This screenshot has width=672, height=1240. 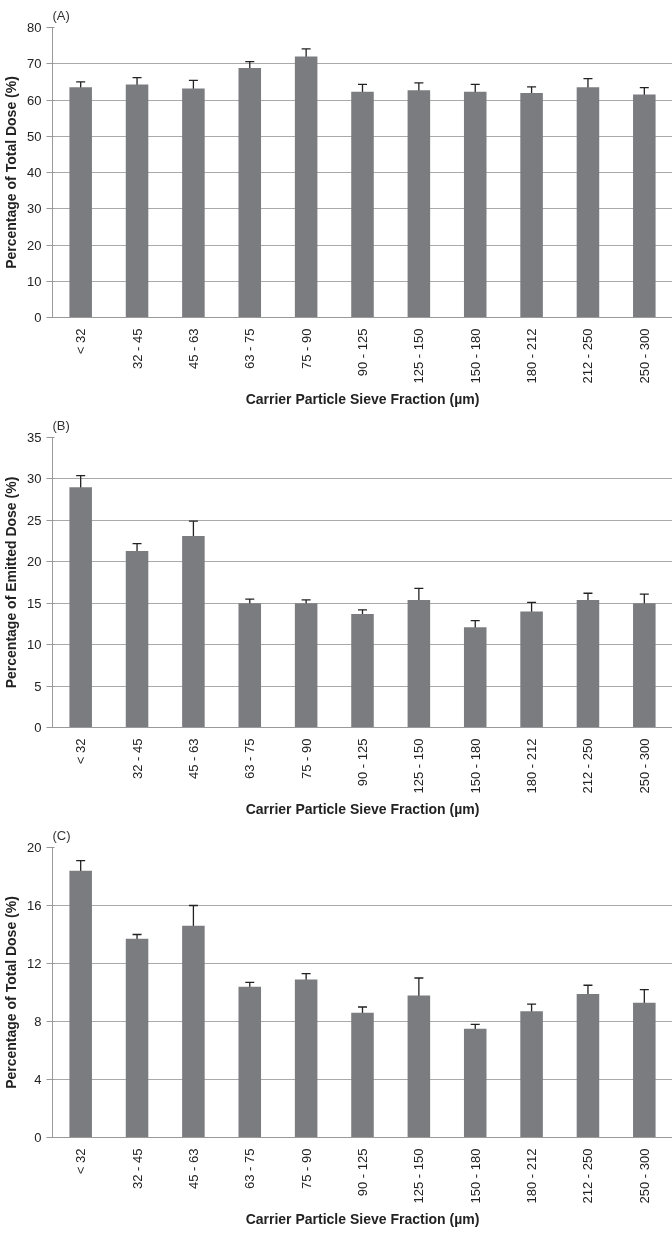 I want to click on y-tick-label: 16, so click(x=34, y=905).